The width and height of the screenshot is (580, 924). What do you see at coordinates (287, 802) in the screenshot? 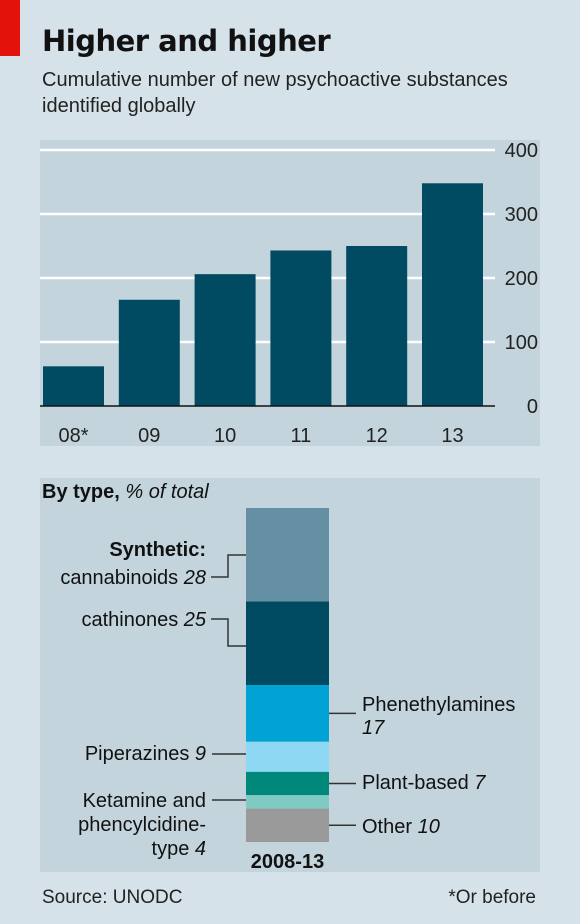
I see `stack-segment-ketamine` at bounding box center [287, 802].